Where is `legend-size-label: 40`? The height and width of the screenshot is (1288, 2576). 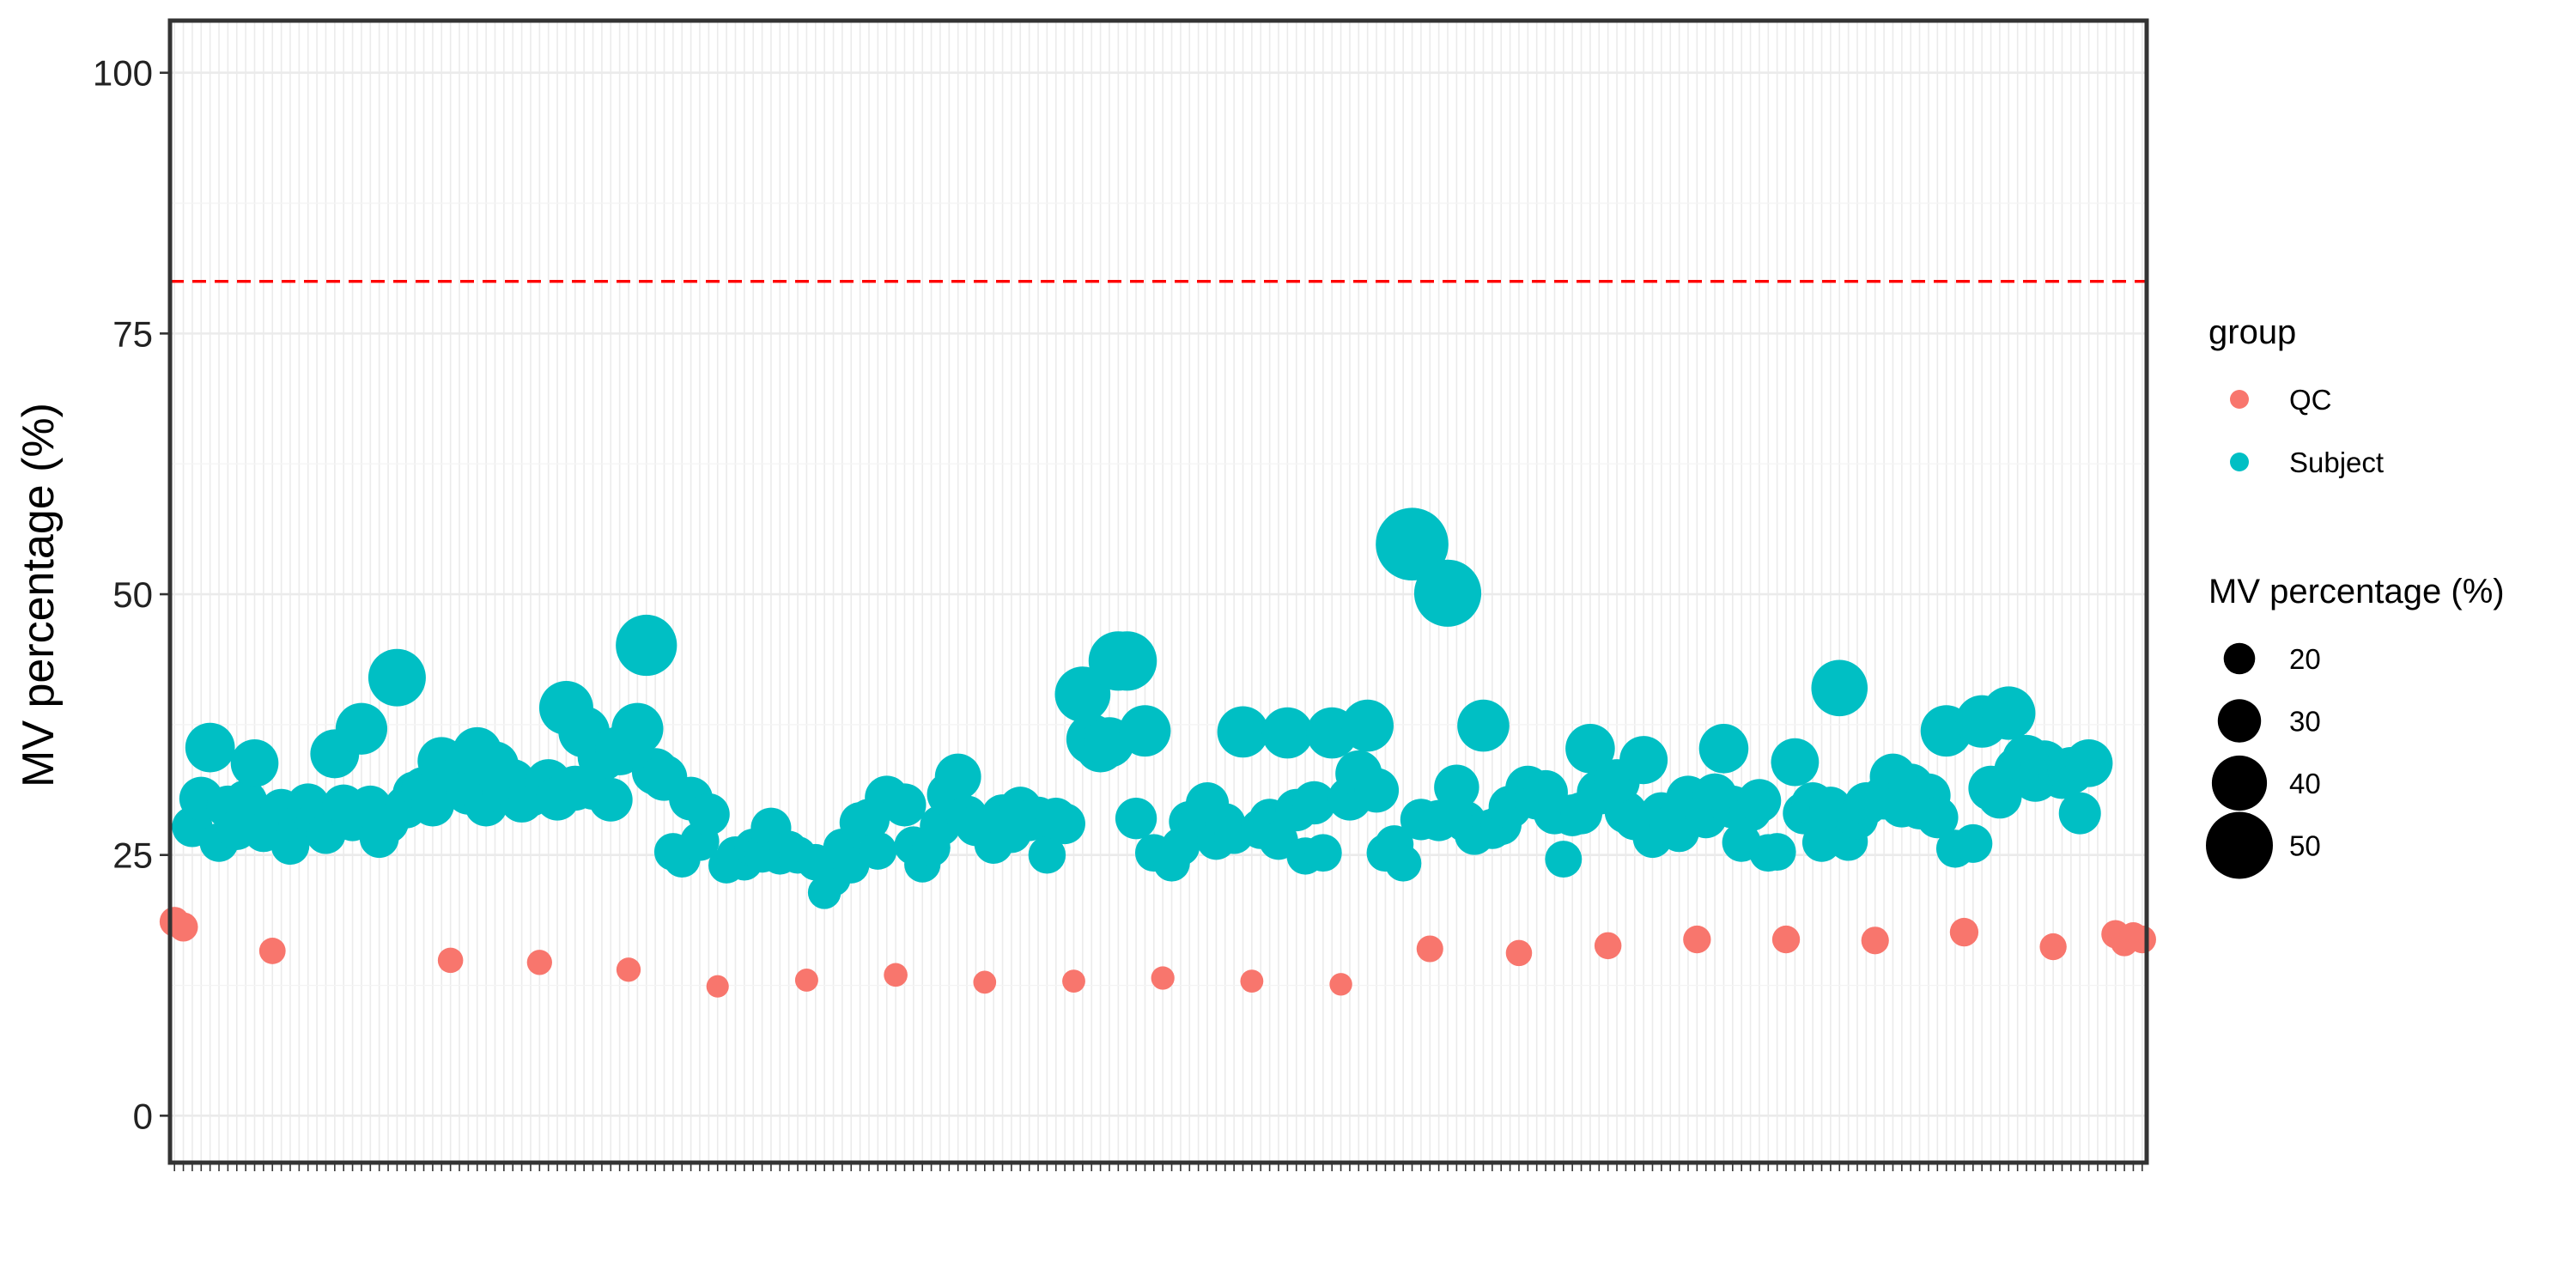 legend-size-label: 40 is located at coordinates (2305, 783).